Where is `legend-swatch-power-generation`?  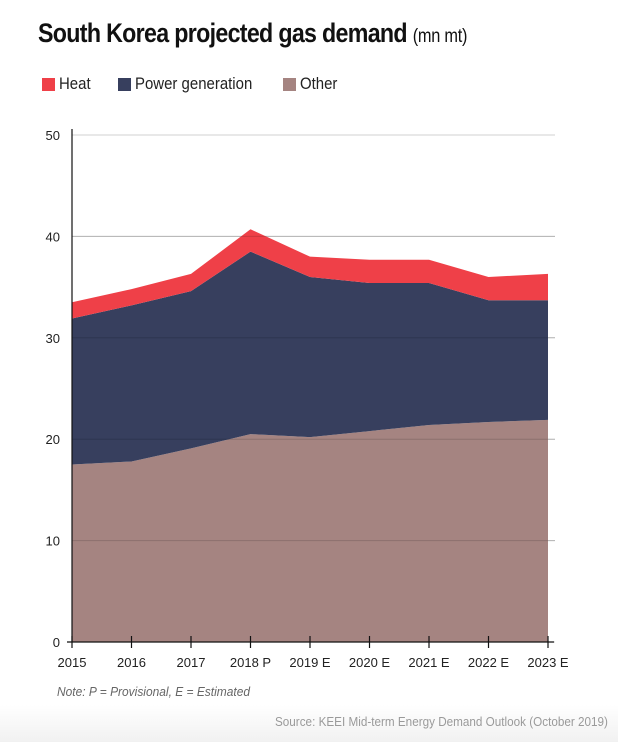 legend-swatch-power-generation is located at coordinates (124, 84).